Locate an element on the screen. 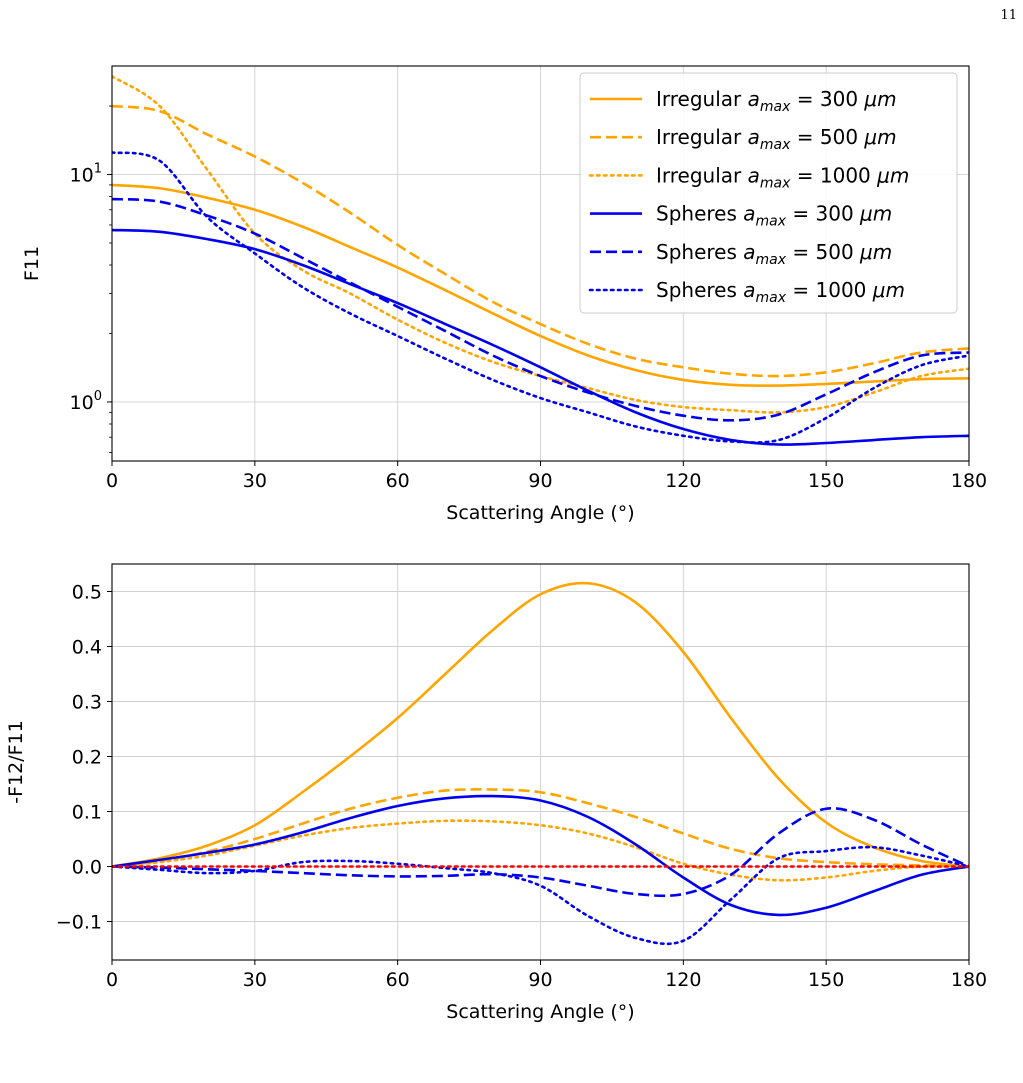  y-tick-label: 0.5 is located at coordinates (87, 593).